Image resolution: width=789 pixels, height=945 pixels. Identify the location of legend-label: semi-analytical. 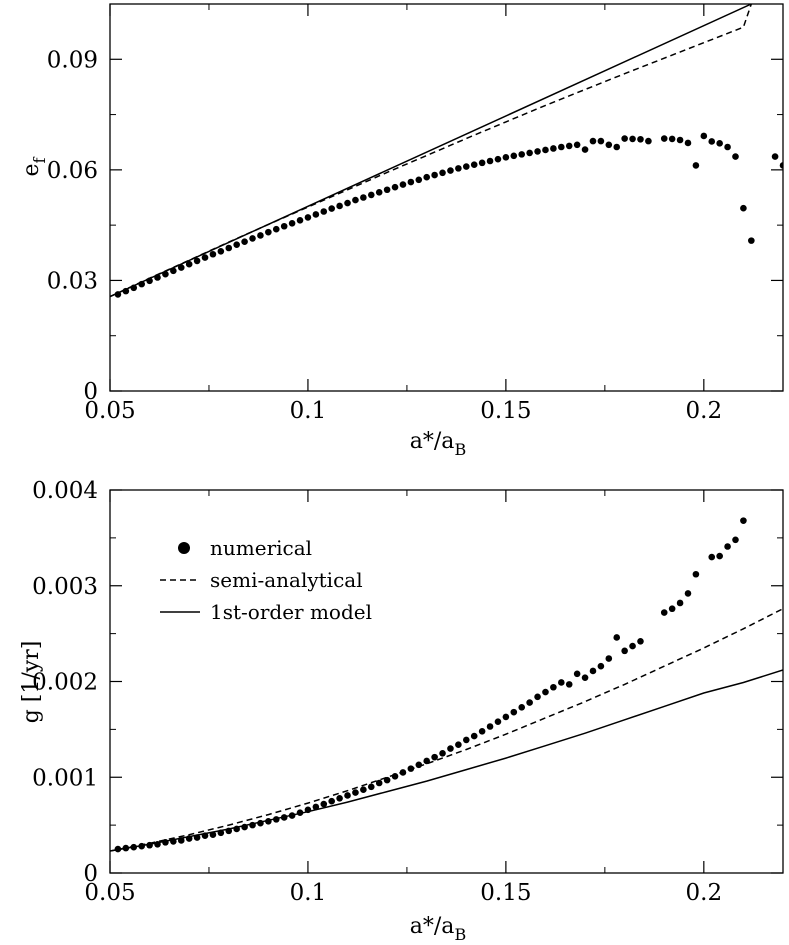
(286, 580).